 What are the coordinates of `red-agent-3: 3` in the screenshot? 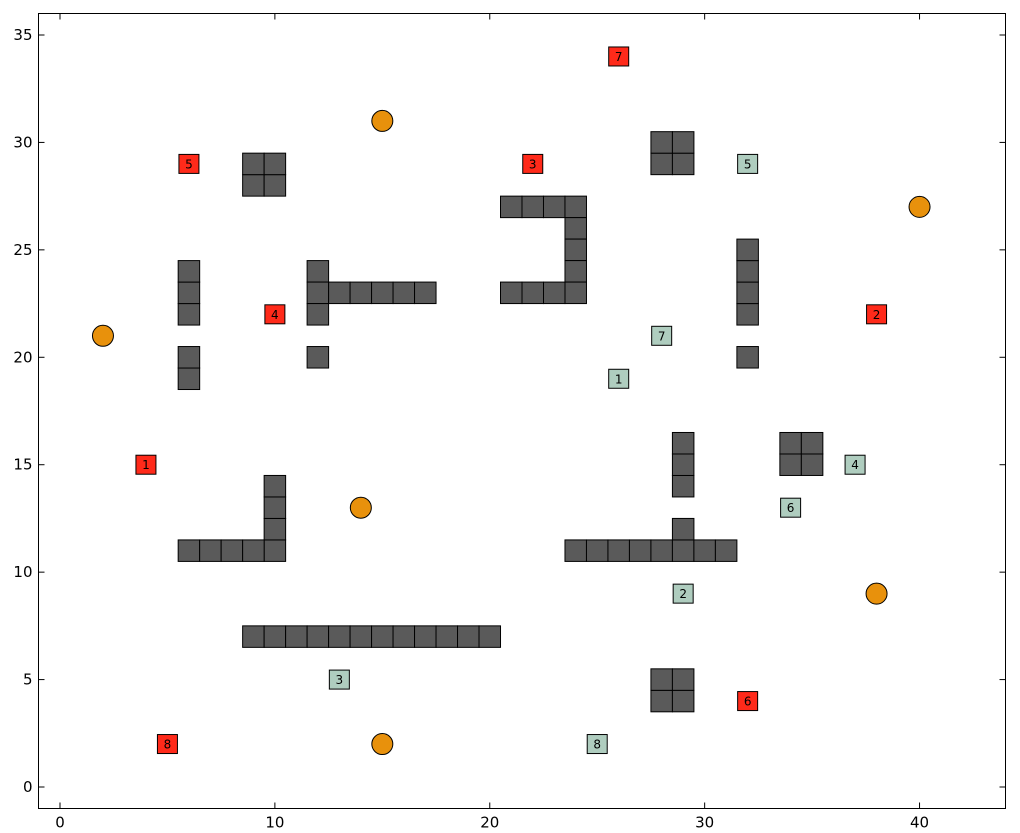 It's located at (533, 163).